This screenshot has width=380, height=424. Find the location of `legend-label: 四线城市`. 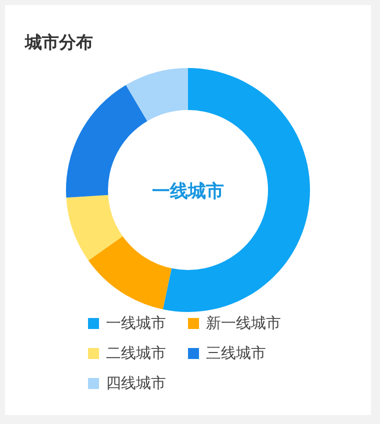

legend-label: 四线城市 is located at coordinates (136, 383).